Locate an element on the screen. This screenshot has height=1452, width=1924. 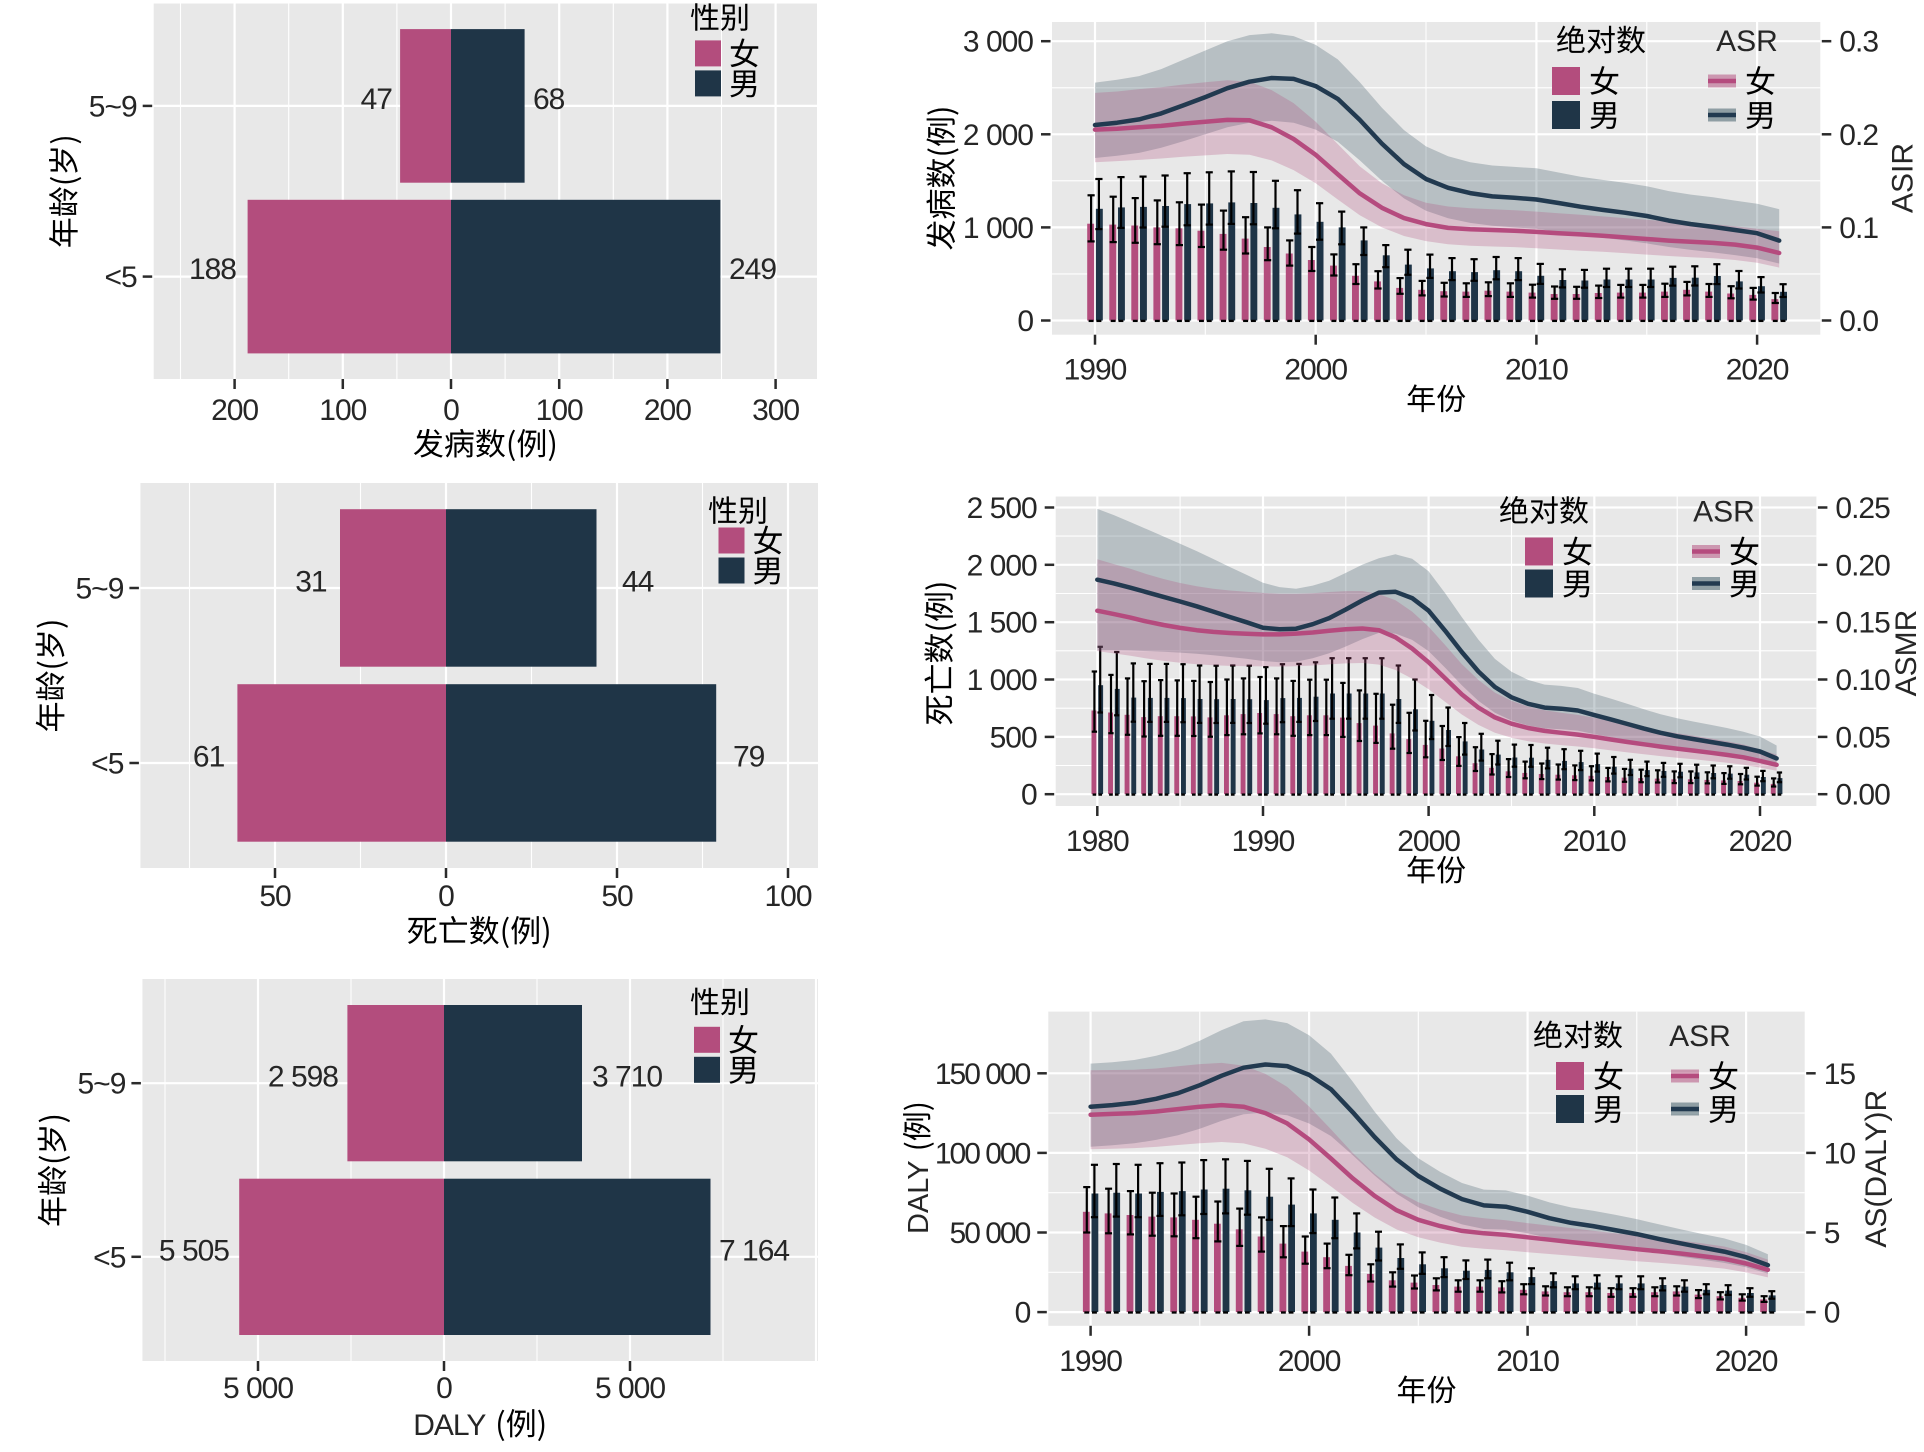
svg-text: ASMR is located at coordinates (1906, 653).